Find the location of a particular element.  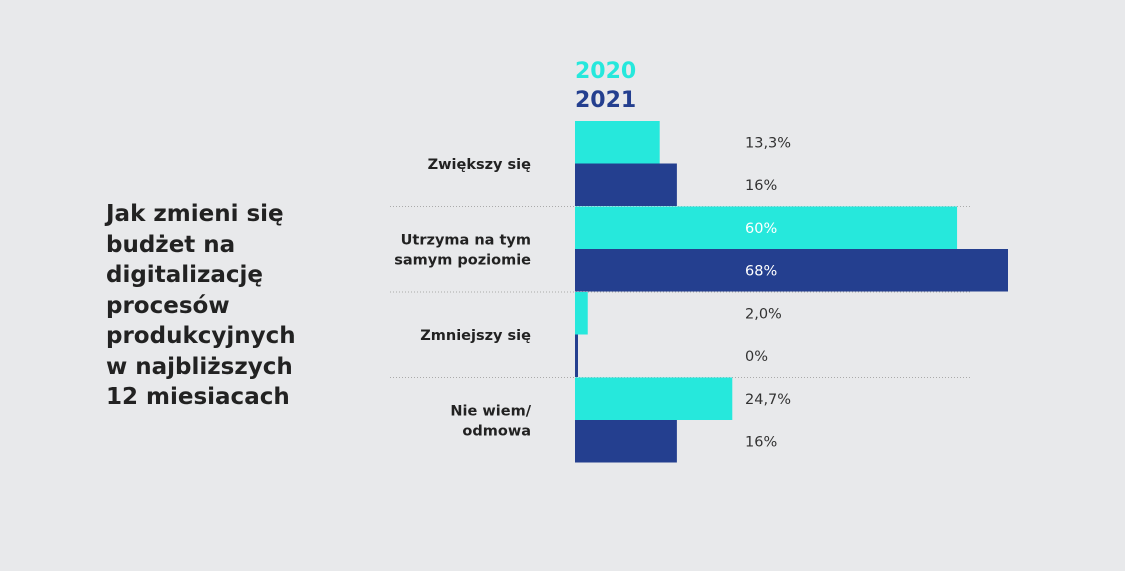

value-label: 13,3% is located at coordinates (768, 143).